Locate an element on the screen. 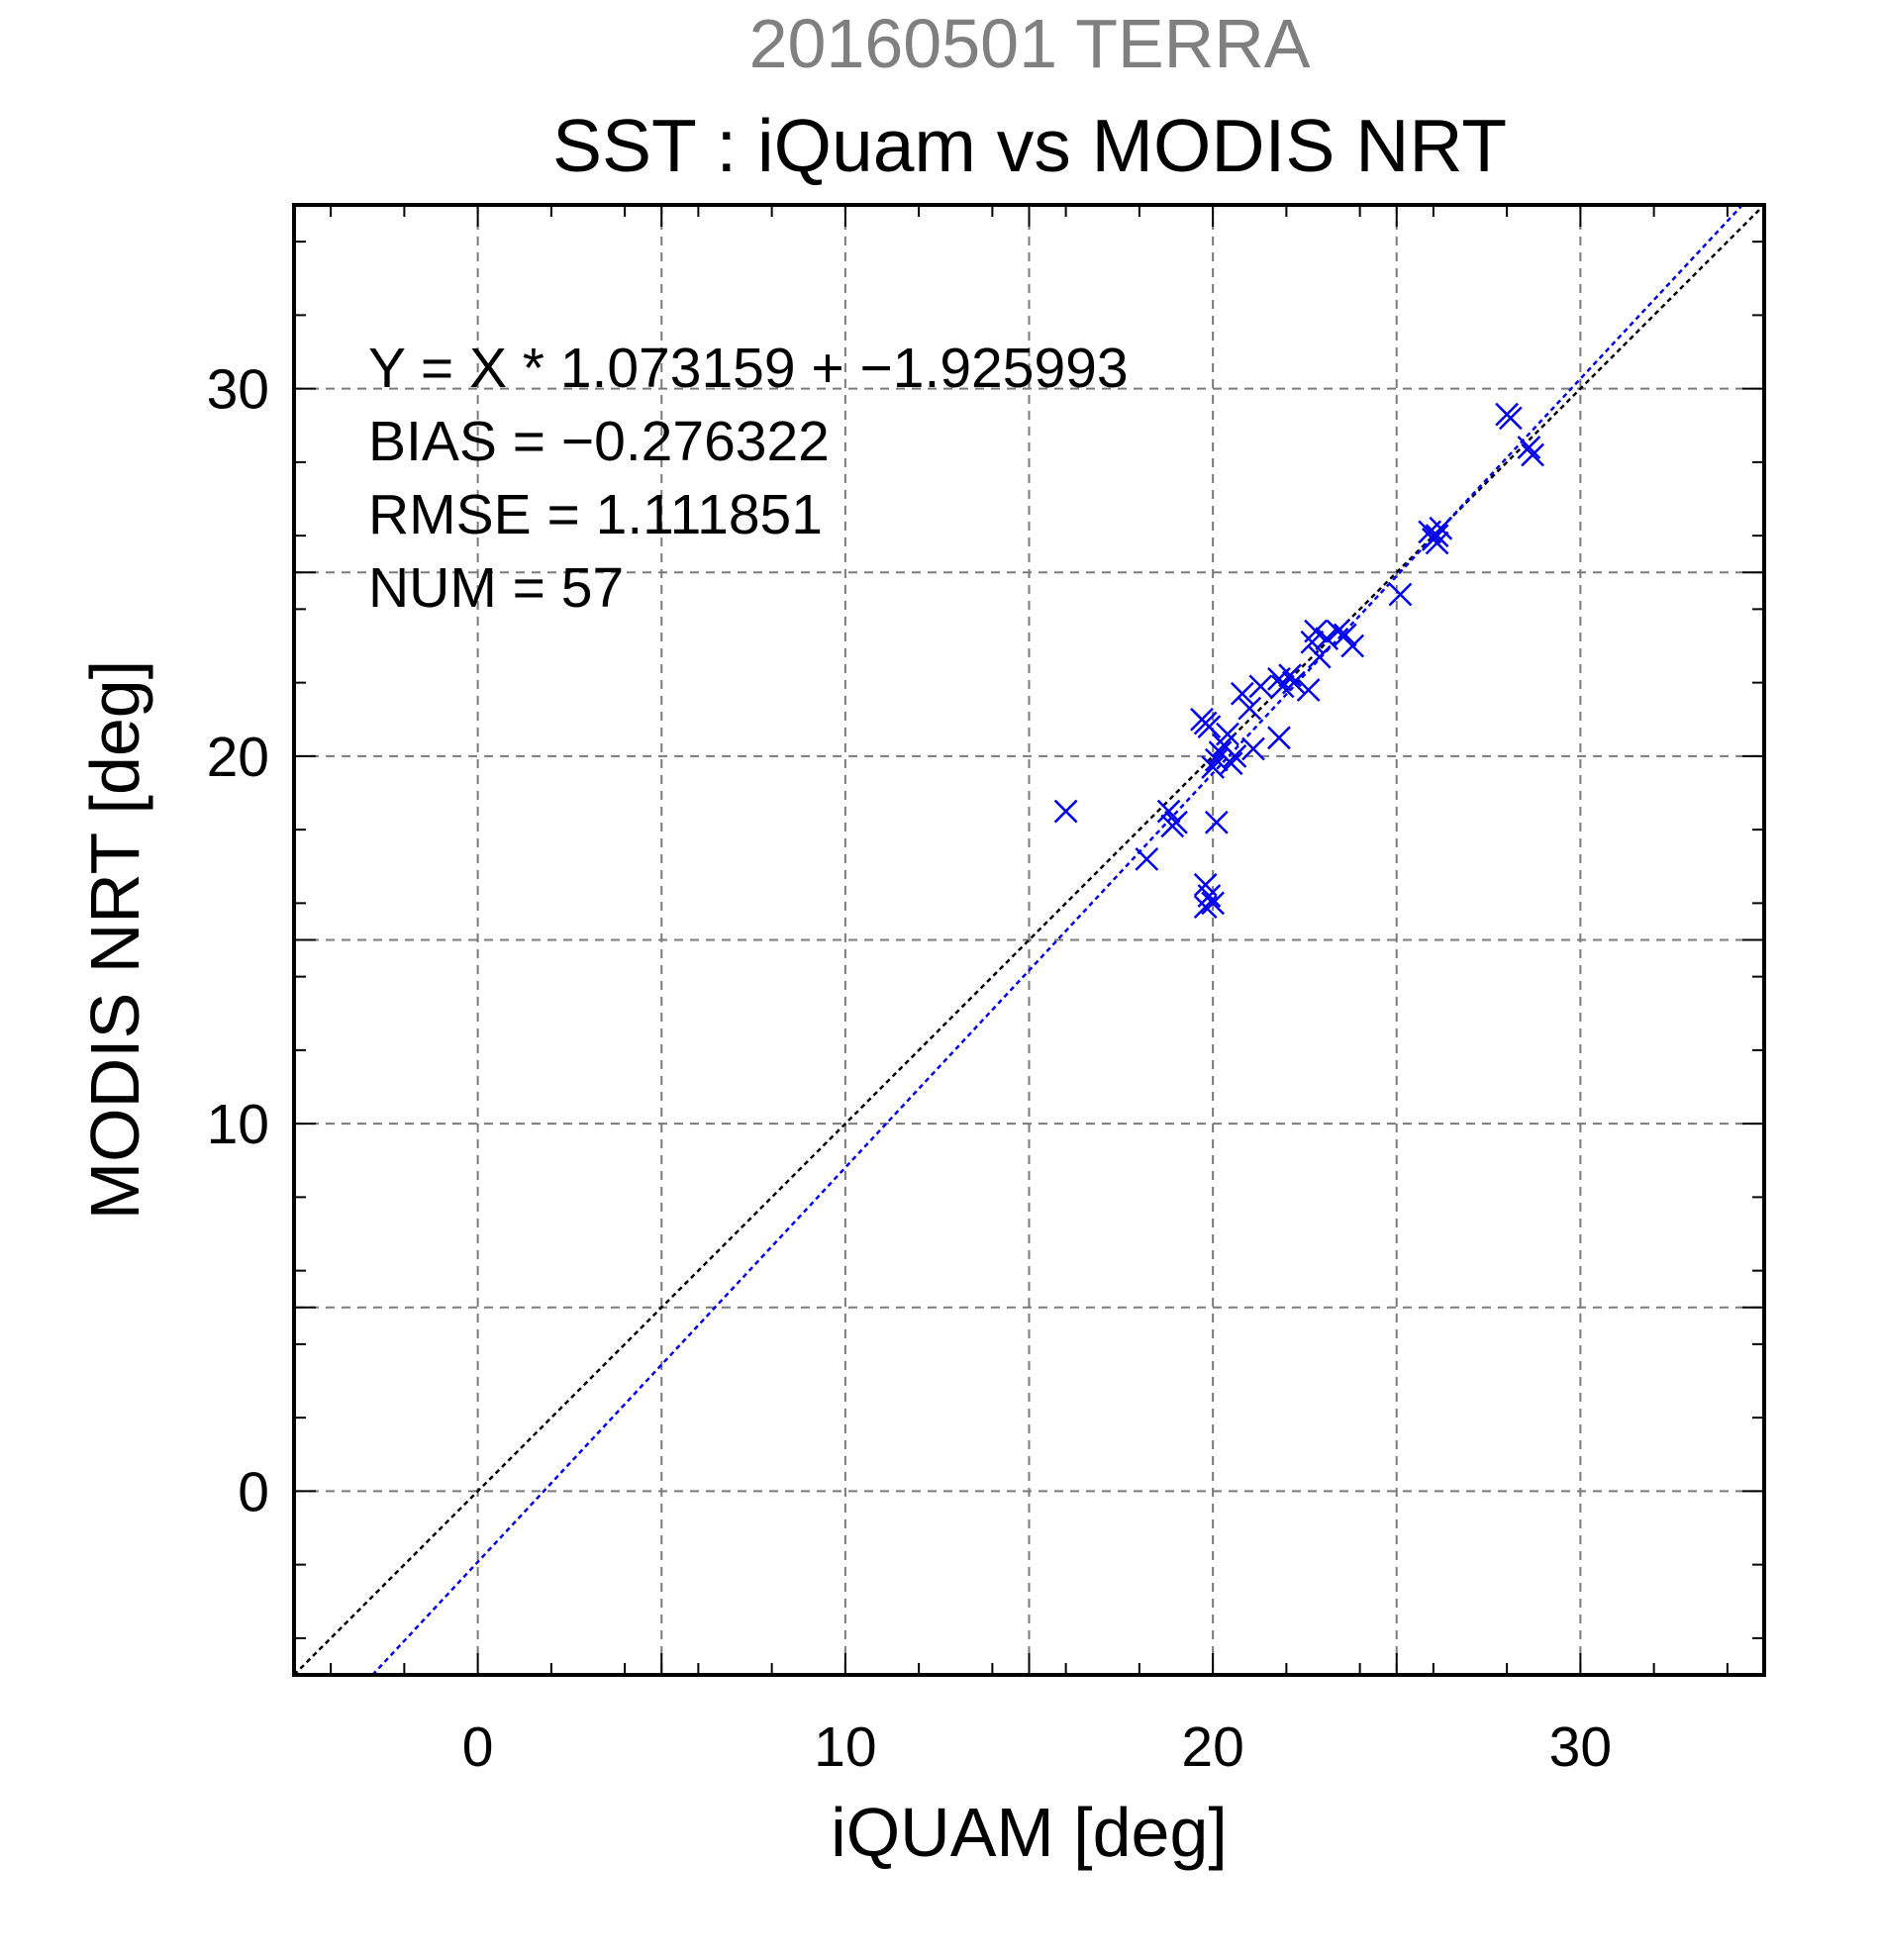  data-points is located at coordinates (1298, 660).